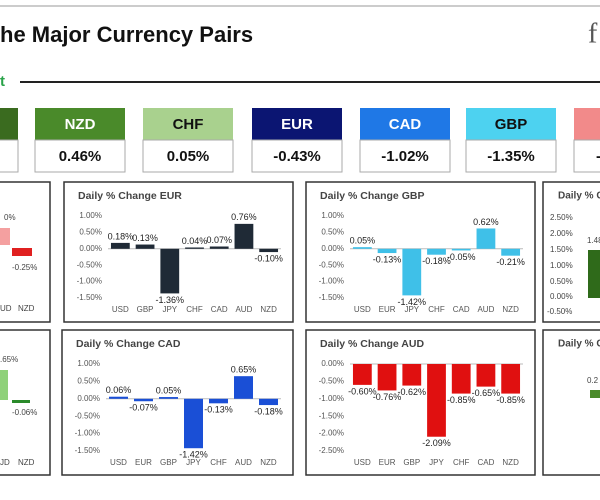 Image resolution: width=600 pixels, height=500 pixels. What do you see at coordinates (461, 309) in the screenshot?
I see `x-tick-label: CAD` at bounding box center [461, 309].